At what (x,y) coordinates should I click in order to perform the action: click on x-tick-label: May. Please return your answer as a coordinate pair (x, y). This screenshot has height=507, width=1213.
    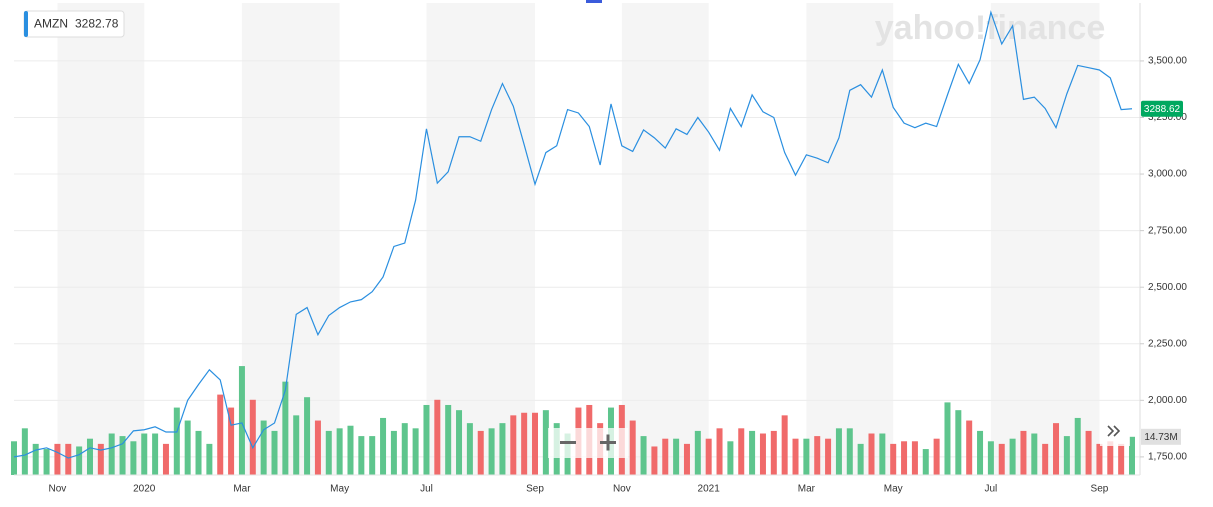
    Looking at the image, I should click on (893, 489).